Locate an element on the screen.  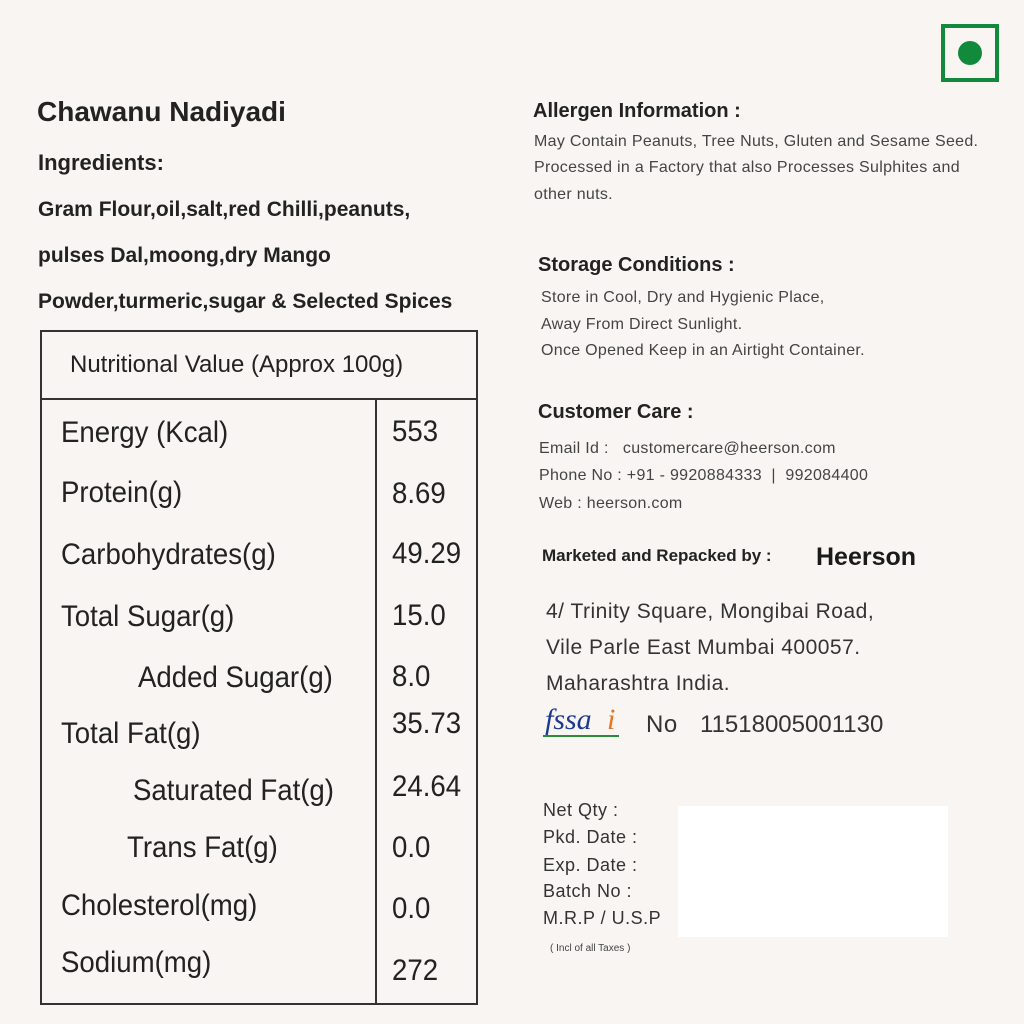
nutrient-label: Saturated Fat(g) is located at coordinates (233, 790).